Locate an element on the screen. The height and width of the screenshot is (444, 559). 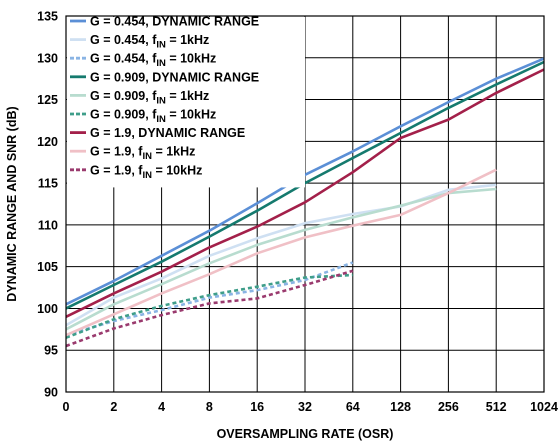
legend-entry: G = 0.454, fIN = 1kHz is located at coordinates (149, 42).